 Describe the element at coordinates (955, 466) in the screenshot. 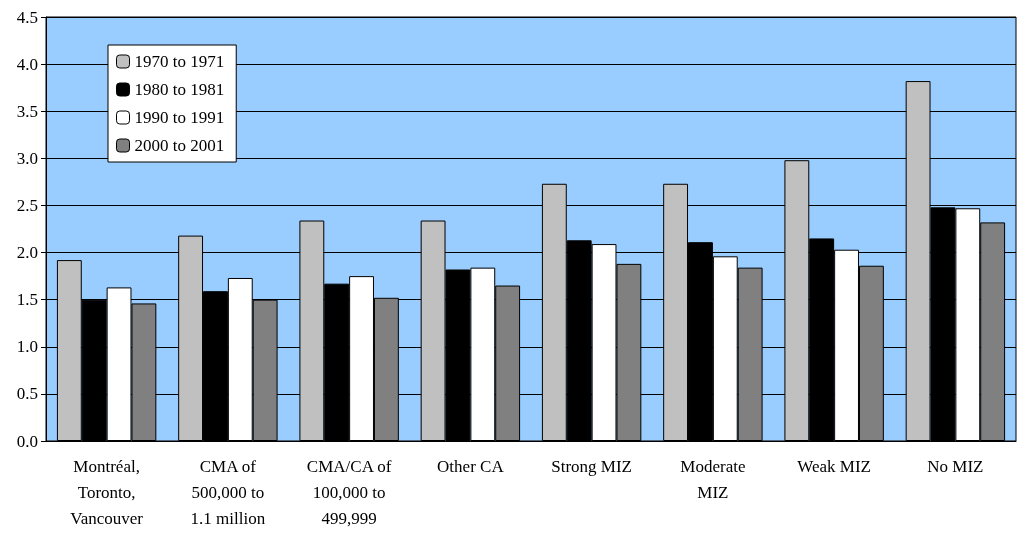

I see `x-tick-label: No MIZ` at that location.